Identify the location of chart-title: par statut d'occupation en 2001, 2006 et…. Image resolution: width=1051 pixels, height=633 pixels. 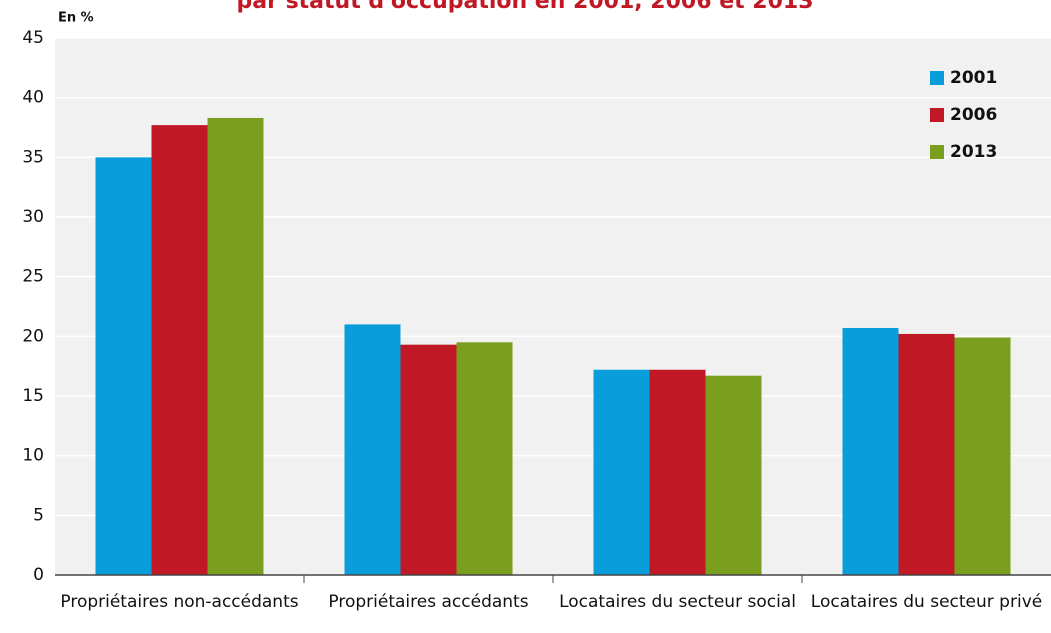
(524, 7).